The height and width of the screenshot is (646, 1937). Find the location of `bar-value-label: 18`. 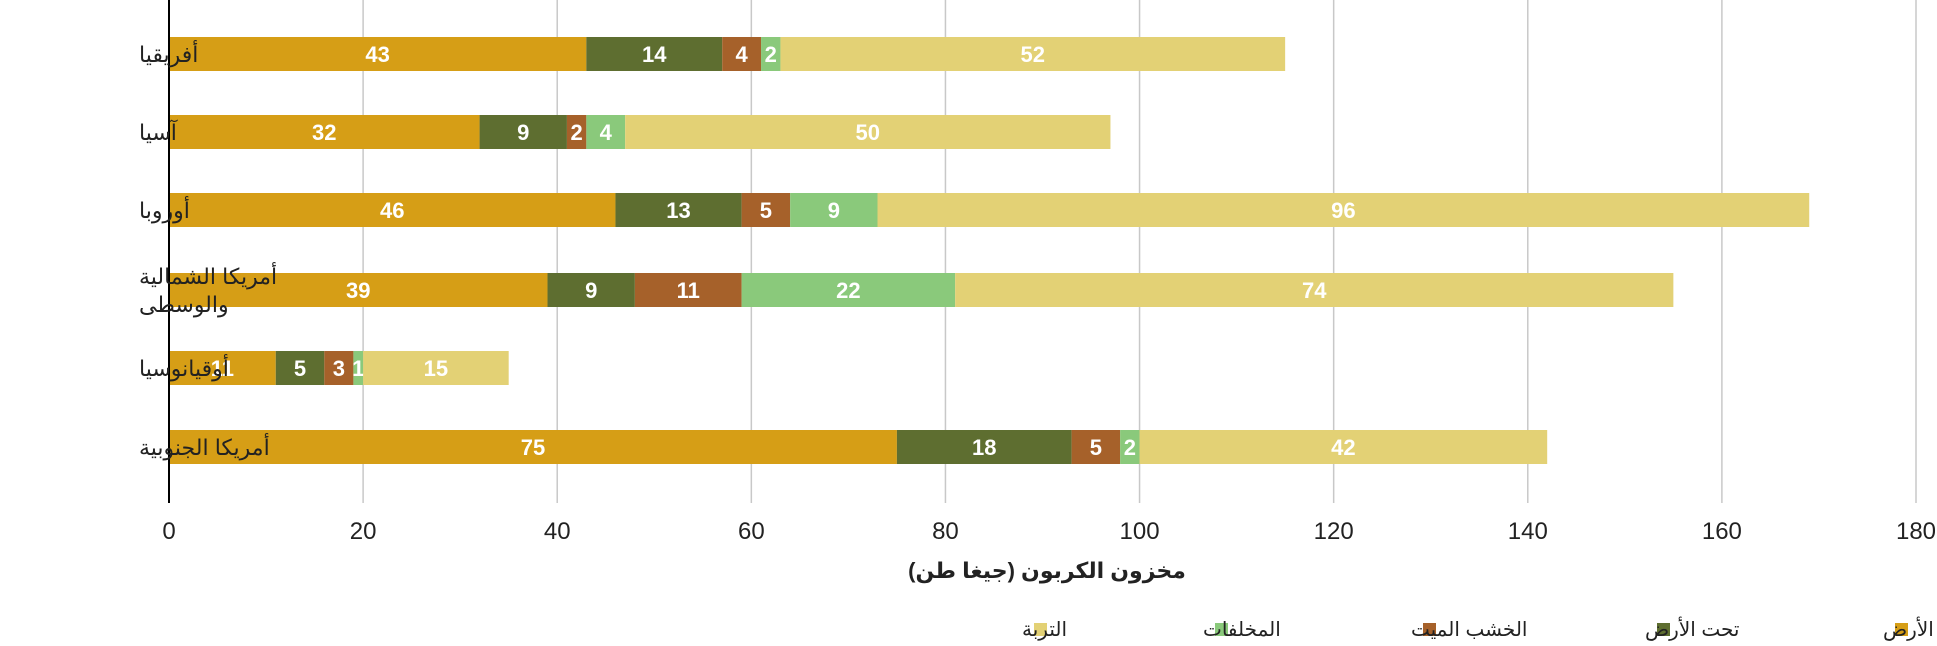

bar-value-label: 18 is located at coordinates (984, 447).